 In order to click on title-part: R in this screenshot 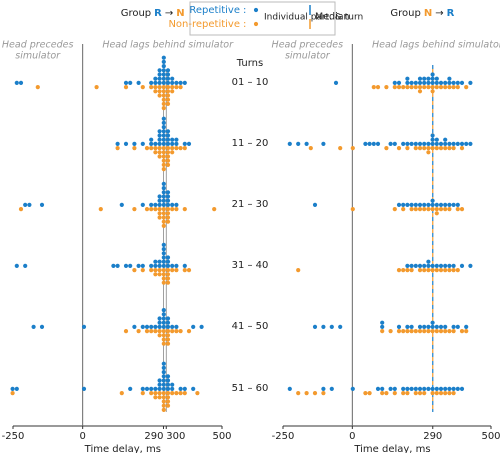, I will do `click(451, 13)`.